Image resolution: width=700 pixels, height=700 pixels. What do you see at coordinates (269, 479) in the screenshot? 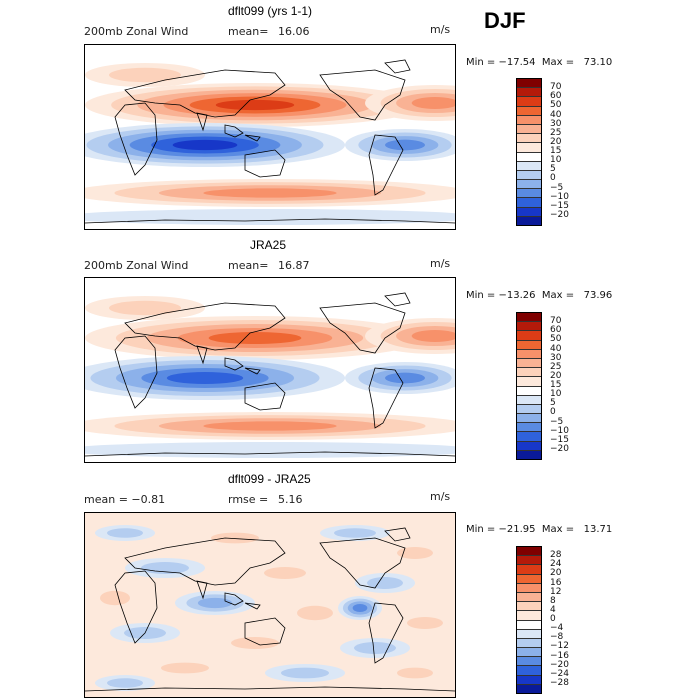
I see `panel-3-title: dflt099 - JRA25` at bounding box center [269, 479].